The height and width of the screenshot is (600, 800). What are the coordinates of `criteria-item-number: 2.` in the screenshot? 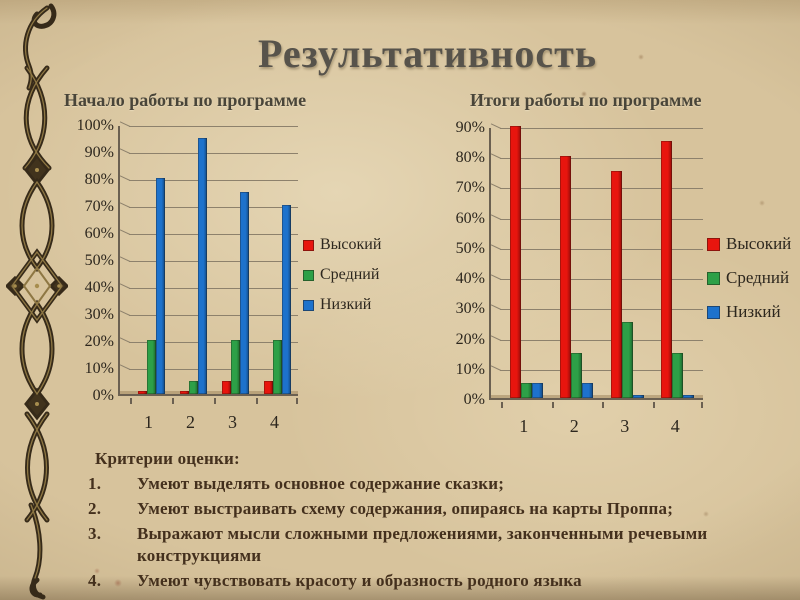 It's located at (95, 508).